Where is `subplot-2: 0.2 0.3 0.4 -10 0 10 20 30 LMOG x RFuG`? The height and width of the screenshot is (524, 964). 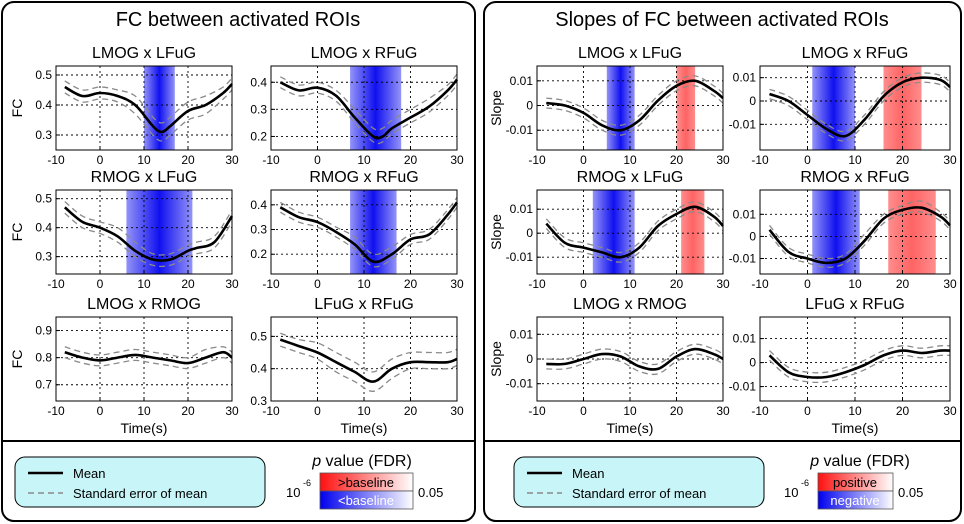 subplot-2: 0.2 0.3 0.4 -10 0 10 20 30 LMOG x RFuG is located at coordinates (357, 106).